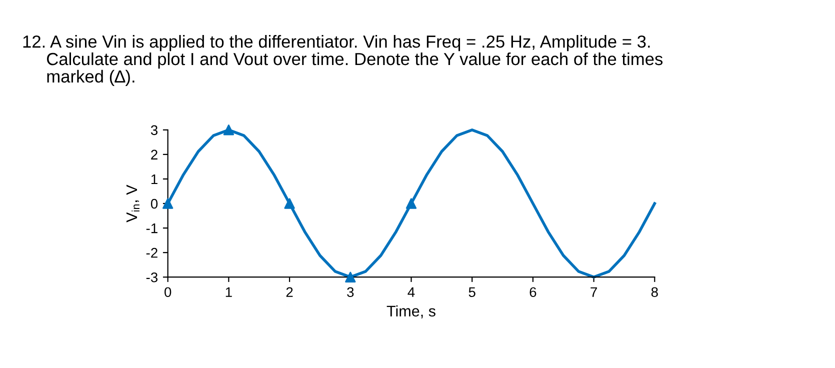 The image size is (835, 368). Describe the element at coordinates (533, 292) in the screenshot. I see `x-tick-label: 6` at that location.